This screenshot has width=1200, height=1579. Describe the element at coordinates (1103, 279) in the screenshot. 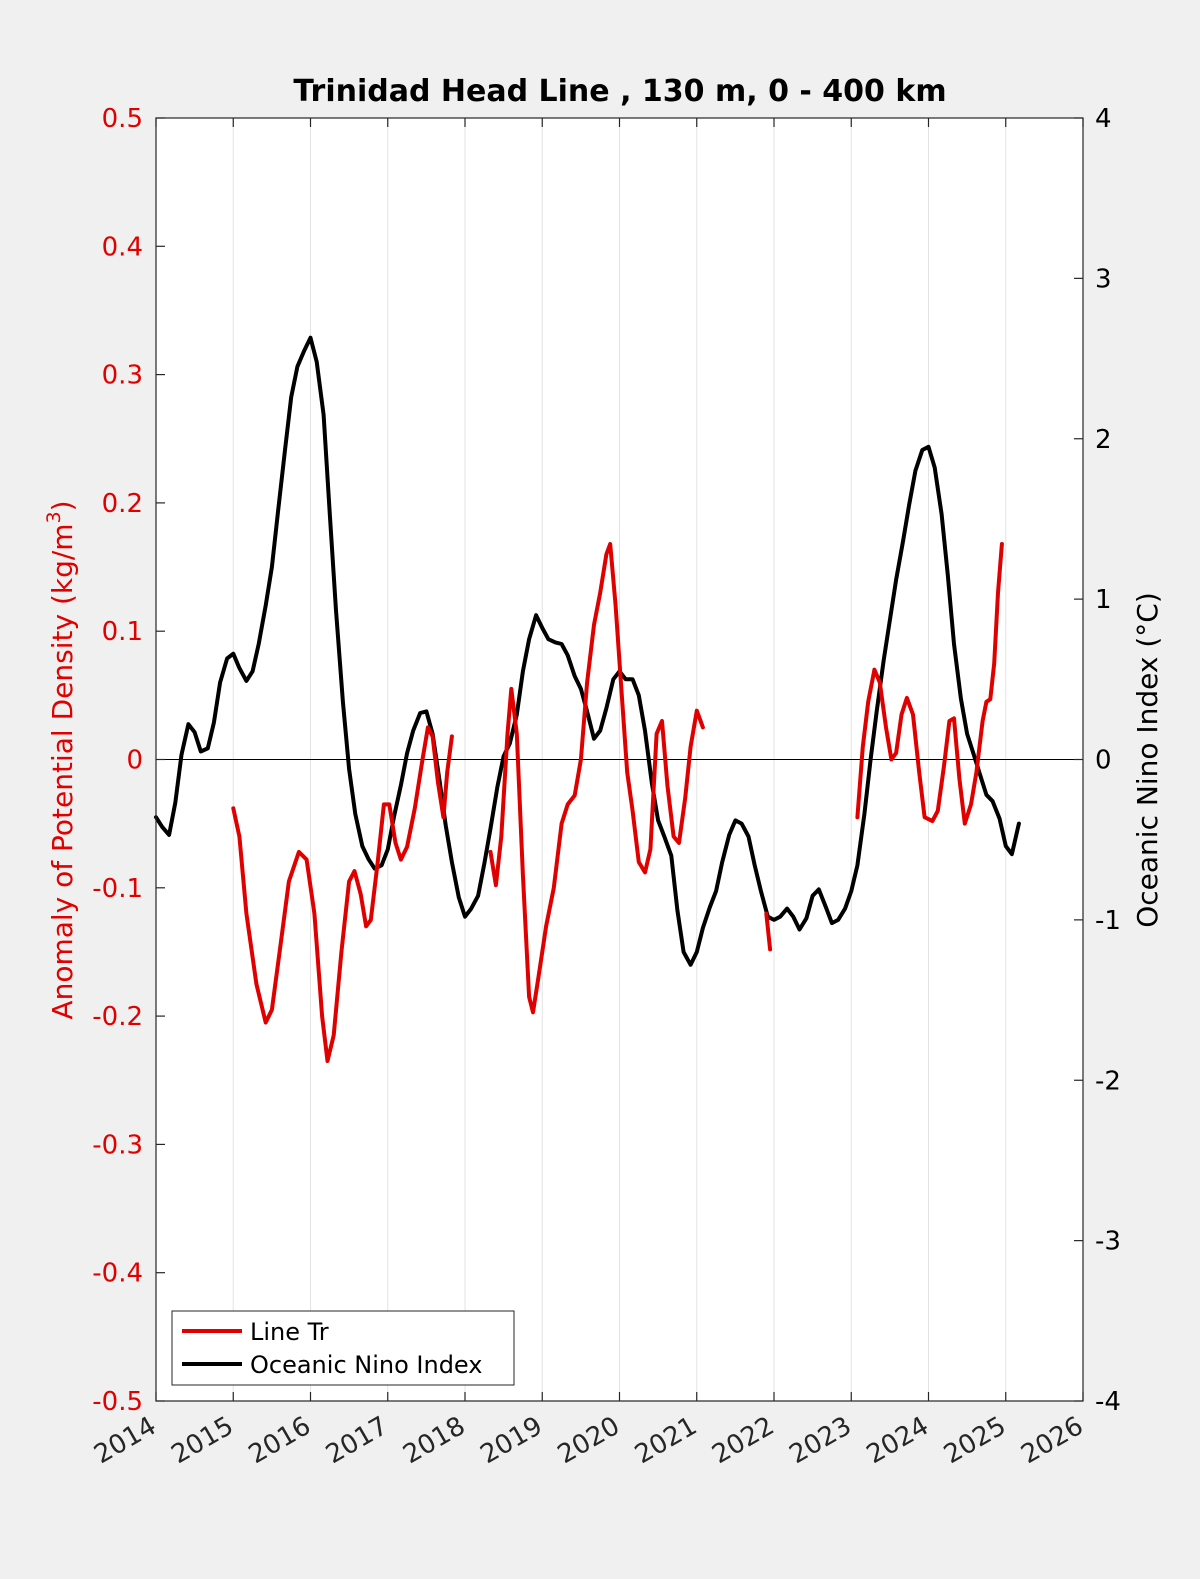

I see `right-y-tick-label: 3` at that location.